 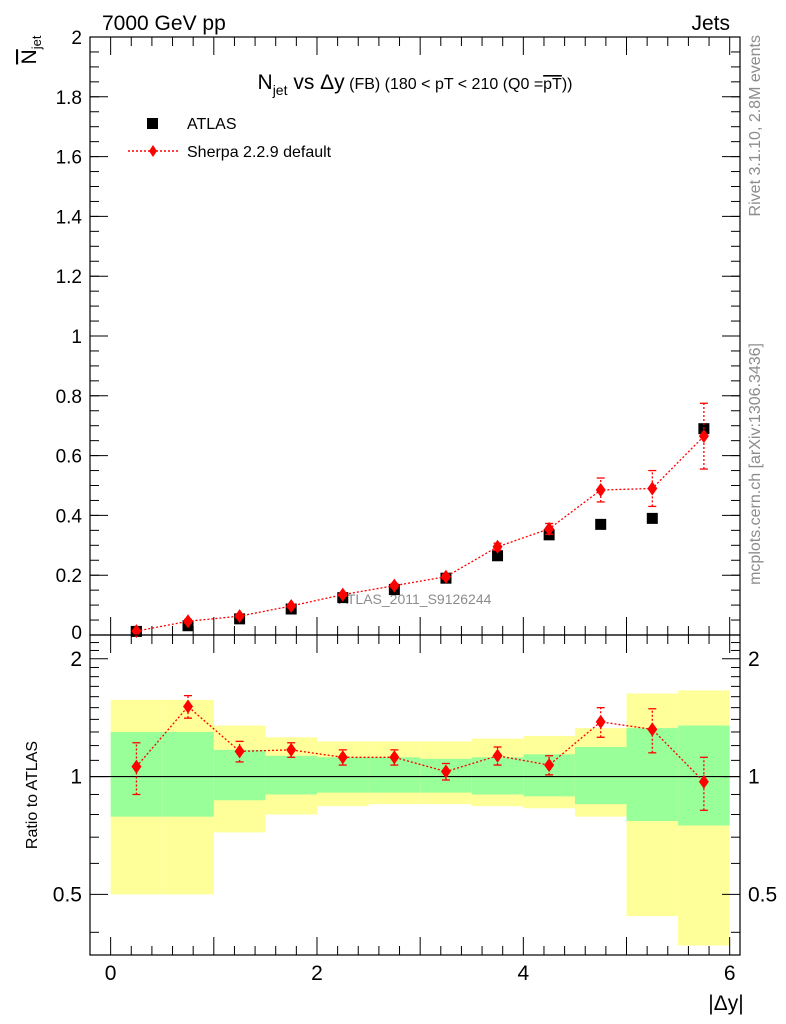 I want to click on ratio-ytick-label-left-2: 2, so click(x=76, y=659).